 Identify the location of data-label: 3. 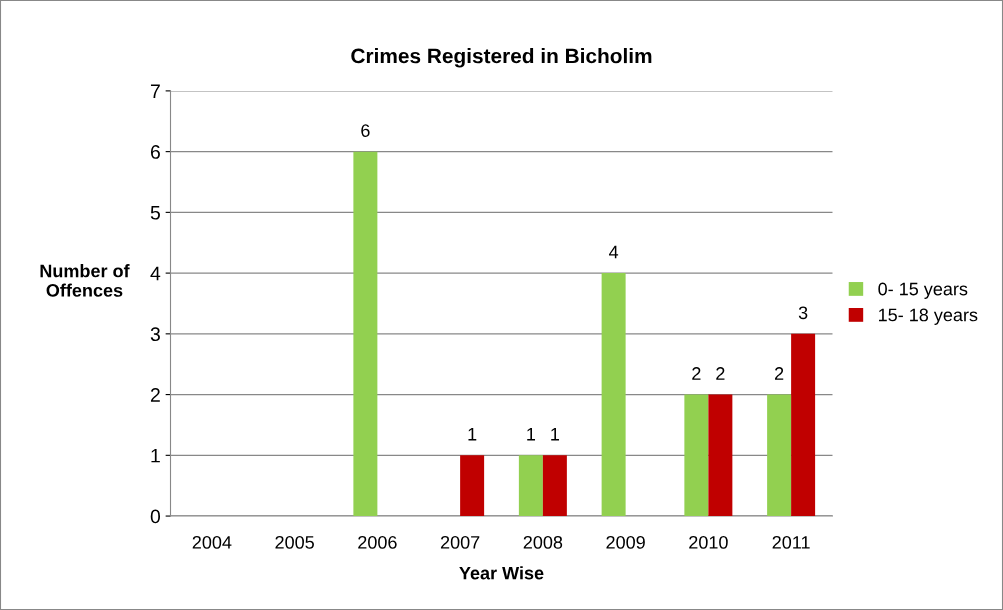
(803, 313).